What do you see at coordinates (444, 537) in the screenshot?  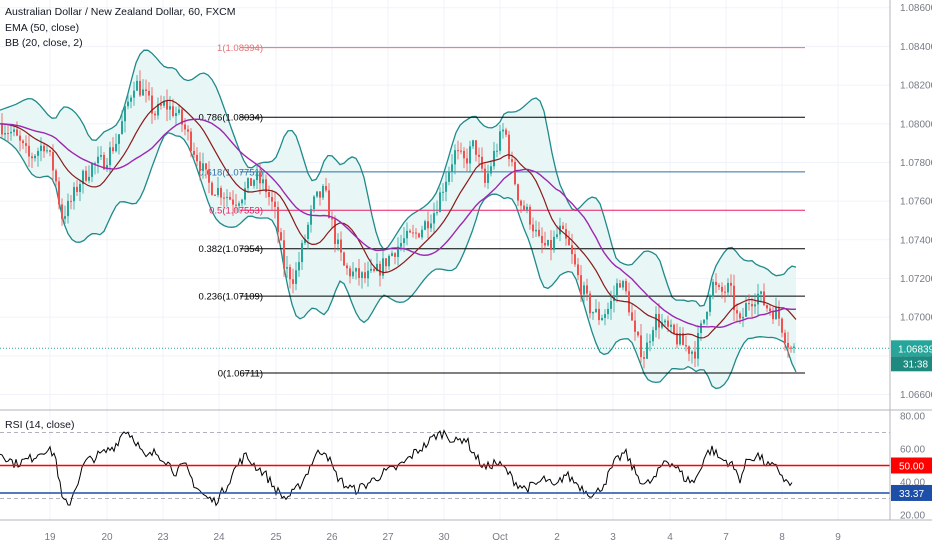 I see `x-tick-label: 30` at bounding box center [444, 537].